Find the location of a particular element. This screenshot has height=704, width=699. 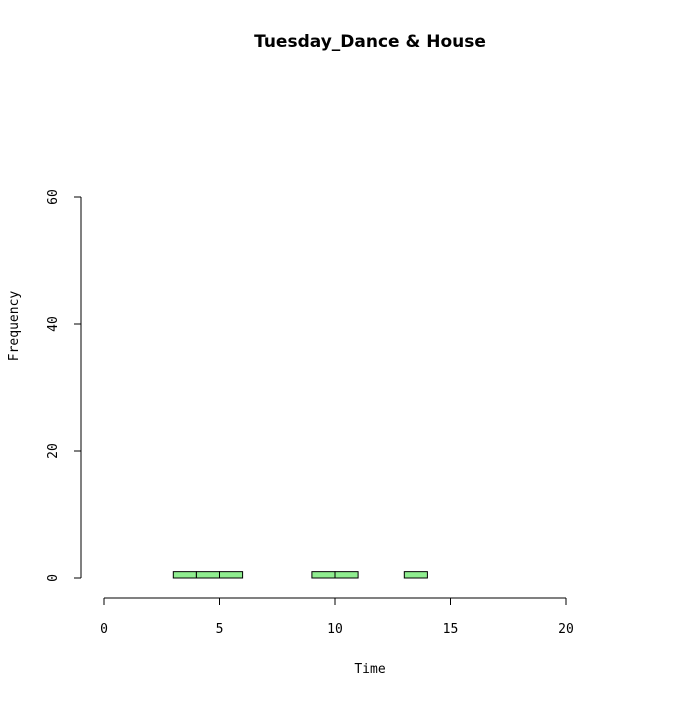

y-axis-title: Frequency is located at coordinates (14, 326).